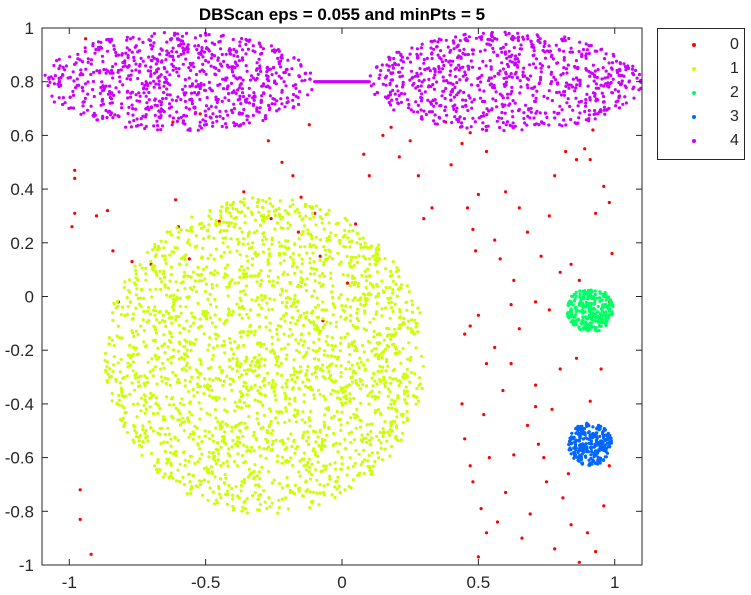 Image resolution: width=751 pixels, height=595 pixels. Describe the element at coordinates (701, 94) in the screenshot. I see `legend: 0 1 2 3 4` at that location.